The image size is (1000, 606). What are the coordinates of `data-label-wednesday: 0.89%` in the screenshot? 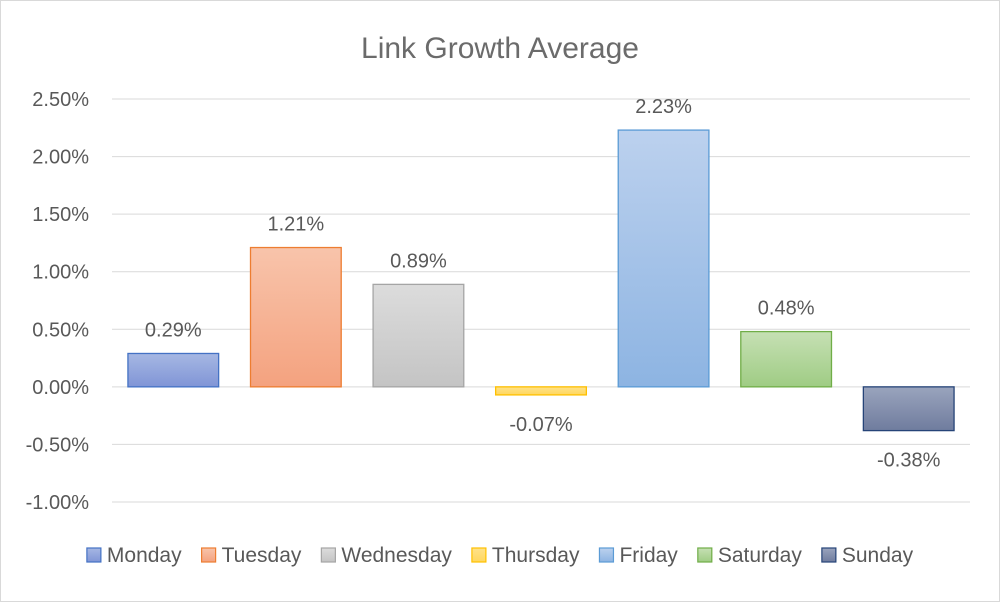 It's located at (418, 261).